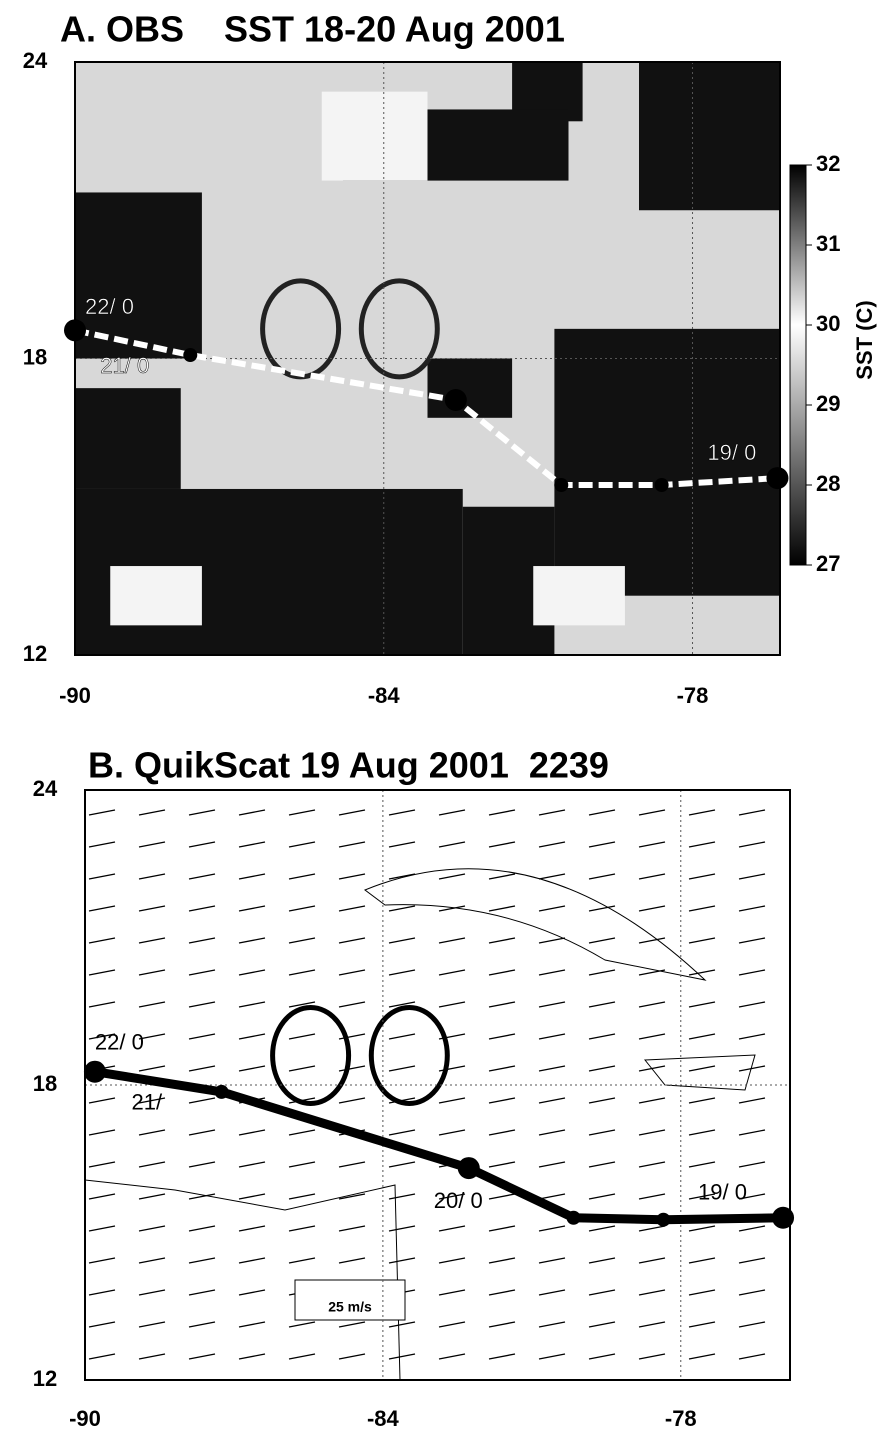 The height and width of the screenshot is (1443, 884). I want to click on colorbar-label: SST (C), so click(864, 339).